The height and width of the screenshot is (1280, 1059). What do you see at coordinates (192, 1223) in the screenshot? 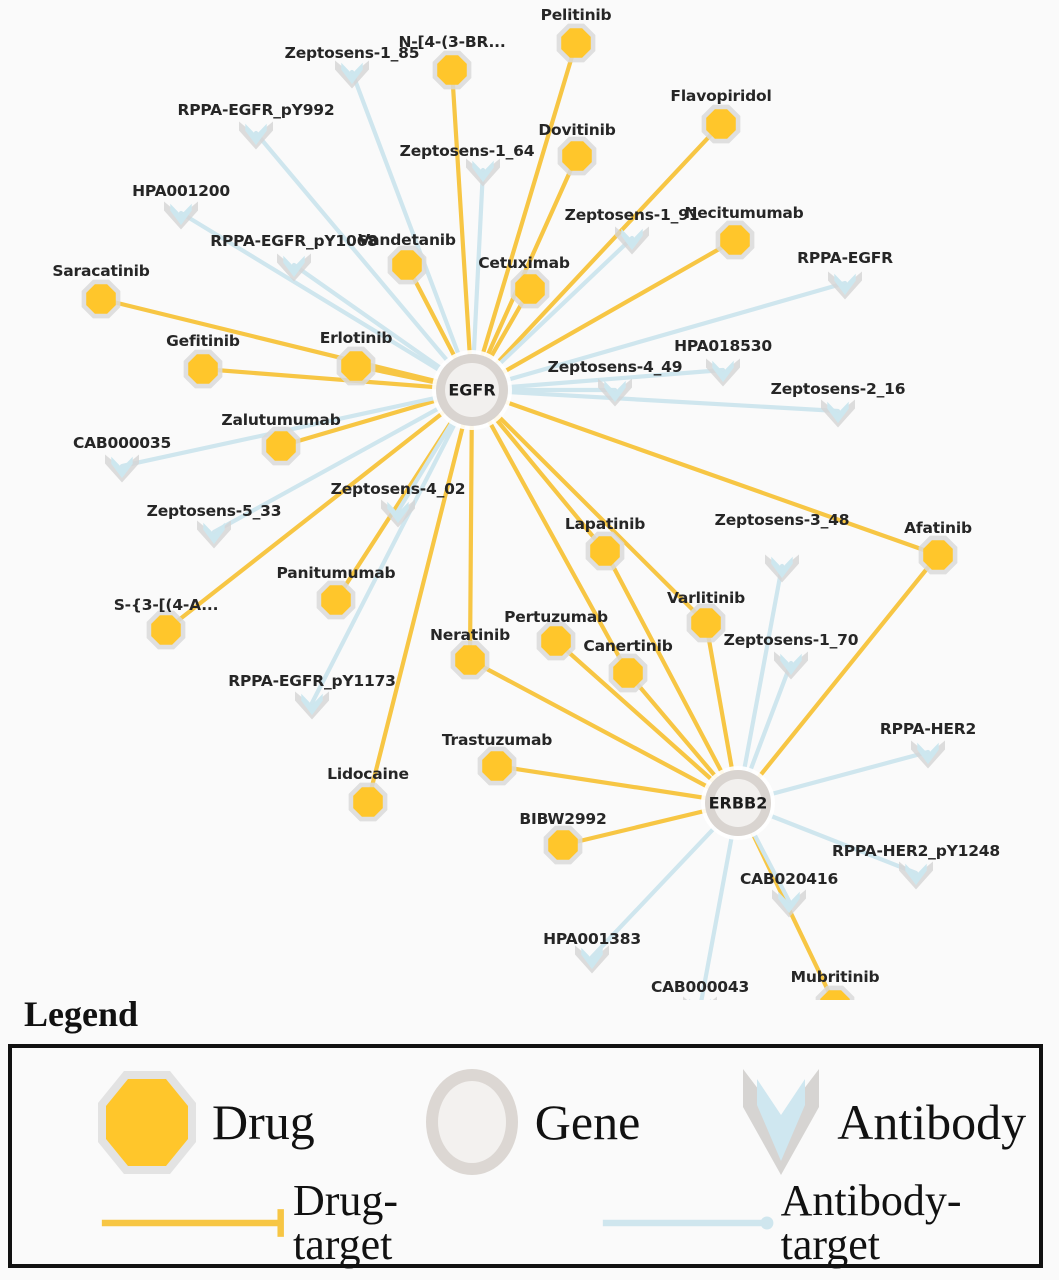
I see `drug-target-edge-icon` at bounding box center [192, 1223].